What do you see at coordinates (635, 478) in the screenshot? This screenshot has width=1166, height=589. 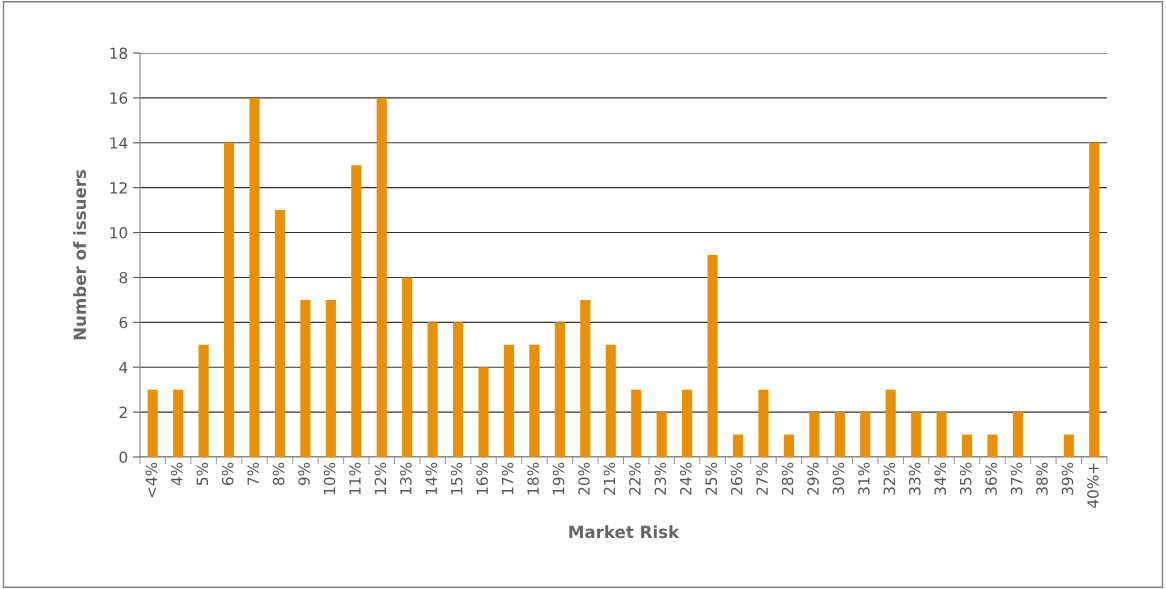 I see `x-tick-label: 22%` at bounding box center [635, 478].